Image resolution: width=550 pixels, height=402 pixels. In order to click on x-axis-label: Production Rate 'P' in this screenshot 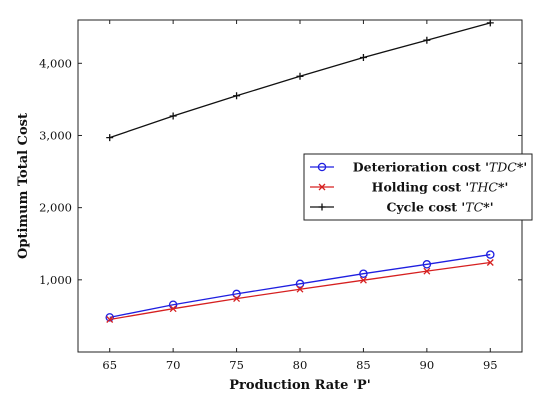, I will do `click(299, 385)`.